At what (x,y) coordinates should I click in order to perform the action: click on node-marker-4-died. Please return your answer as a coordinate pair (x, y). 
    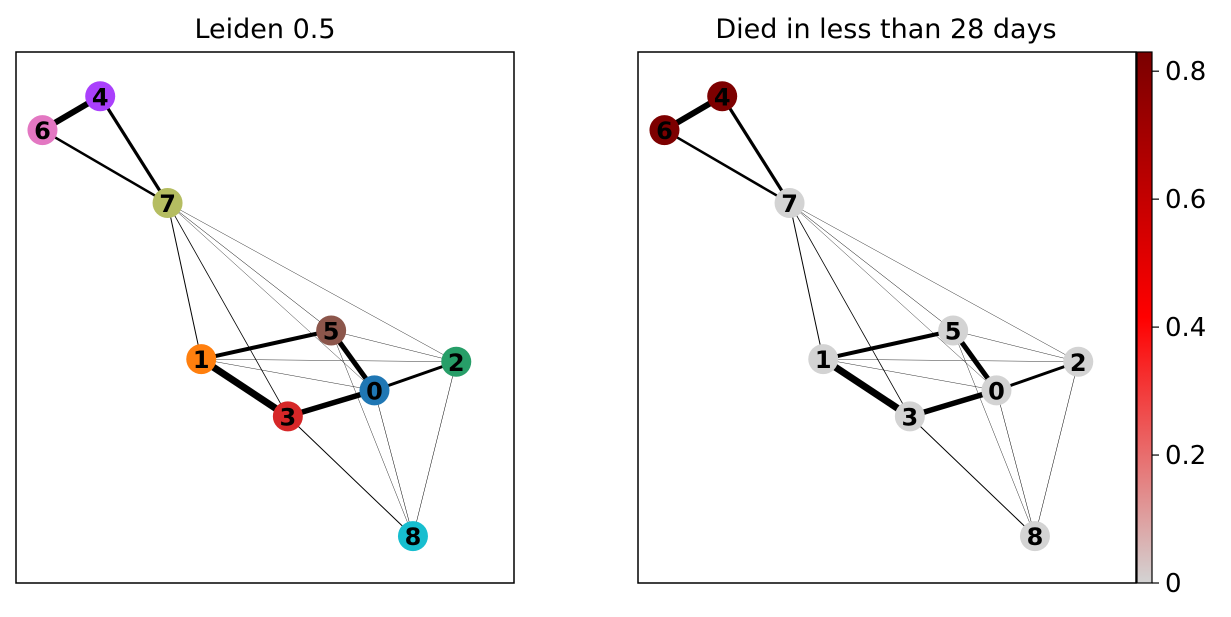
    Looking at the image, I should click on (722, 96).